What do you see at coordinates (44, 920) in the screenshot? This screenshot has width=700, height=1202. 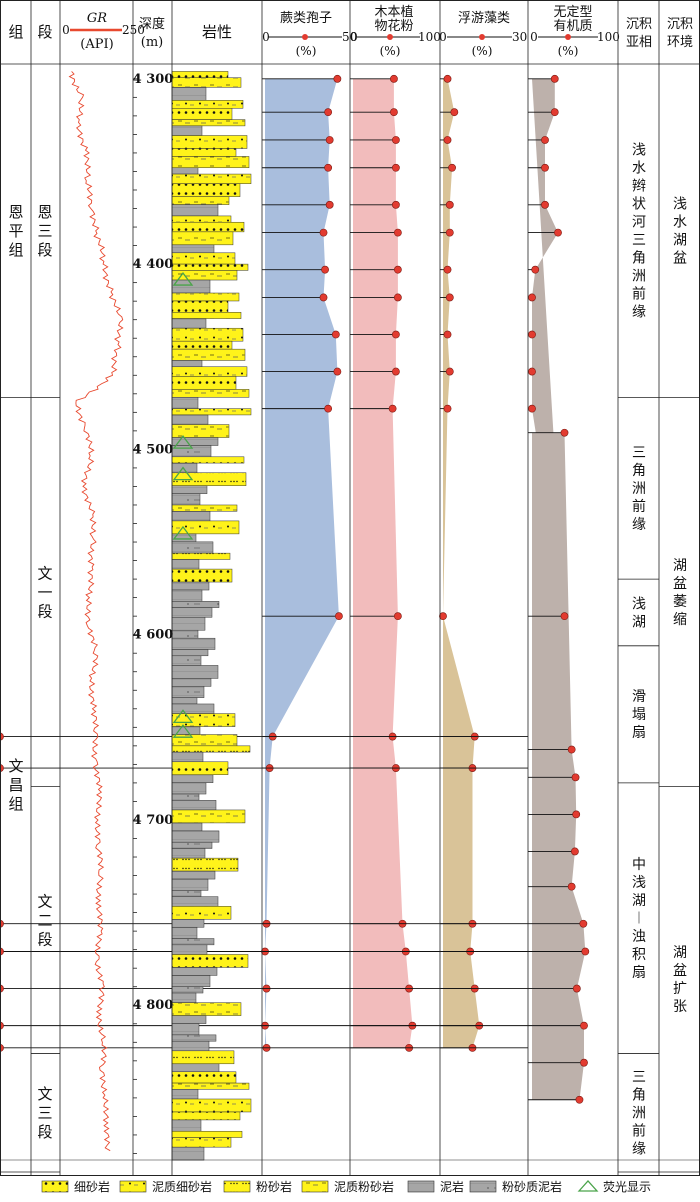 I see `member-label: 文二段` at bounding box center [44, 920].